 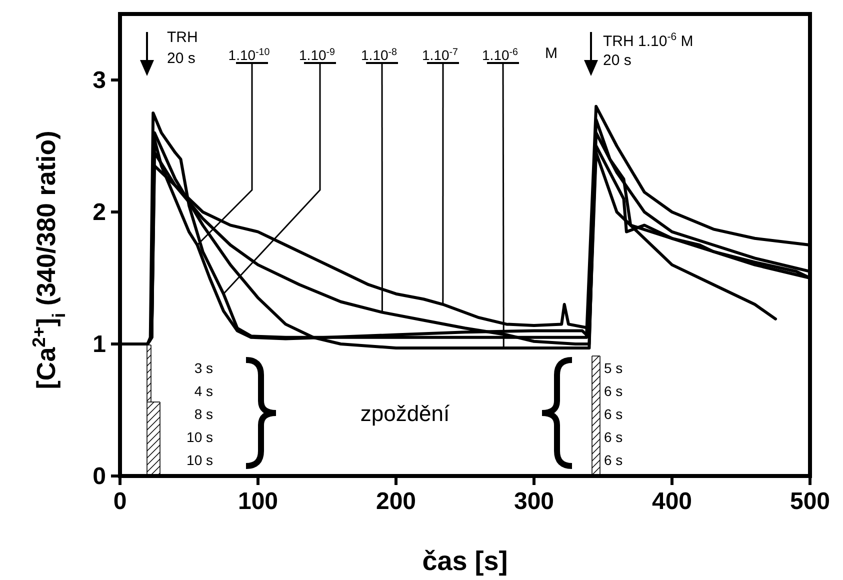 What do you see at coordinates (379, 54) in the screenshot?
I see `annotation: 1.10$^{-8}$` at bounding box center [379, 54].